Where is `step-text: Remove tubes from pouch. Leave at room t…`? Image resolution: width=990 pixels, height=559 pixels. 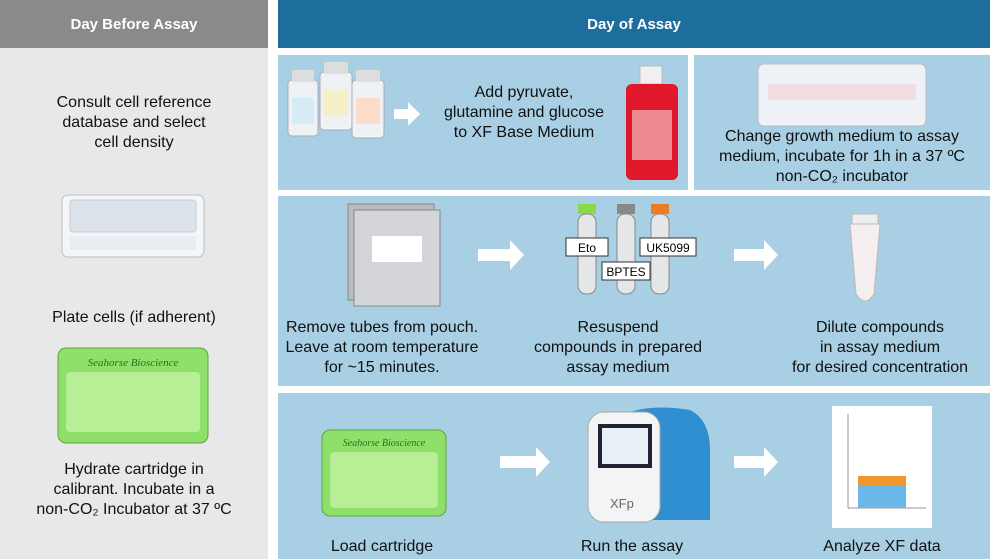
step-text: Remove tubes from pouch. Leave at room t… is located at coordinates (382, 347).